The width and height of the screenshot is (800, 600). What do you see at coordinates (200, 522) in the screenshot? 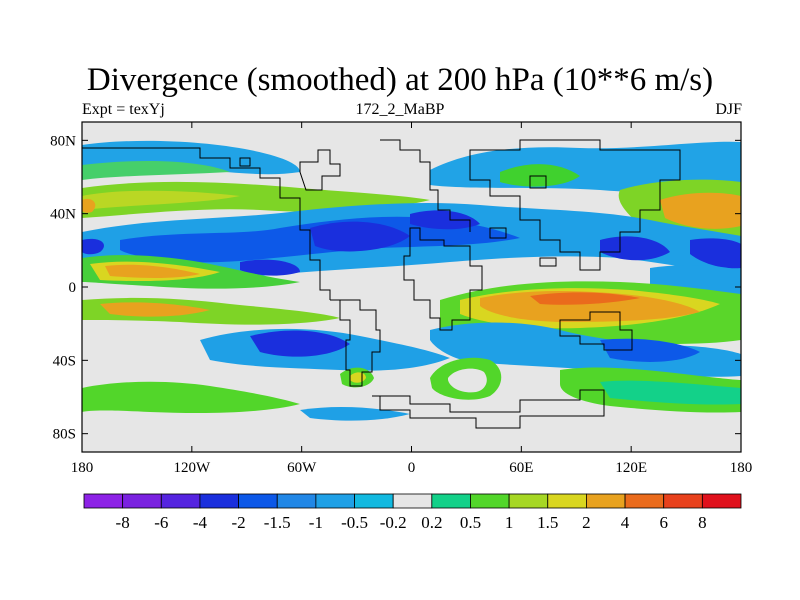
I see `colorbar-label: -4` at bounding box center [200, 522].